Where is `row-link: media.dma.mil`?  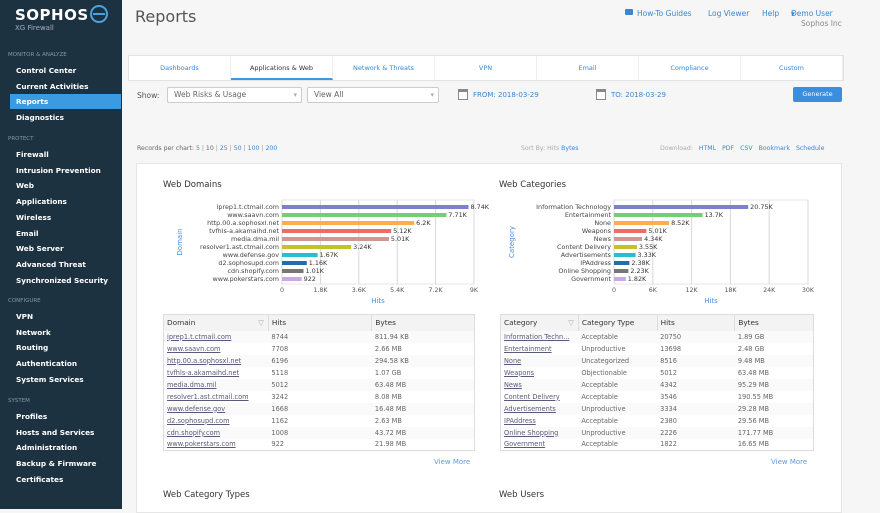
row-link: media.dma.mil is located at coordinates (216, 384).